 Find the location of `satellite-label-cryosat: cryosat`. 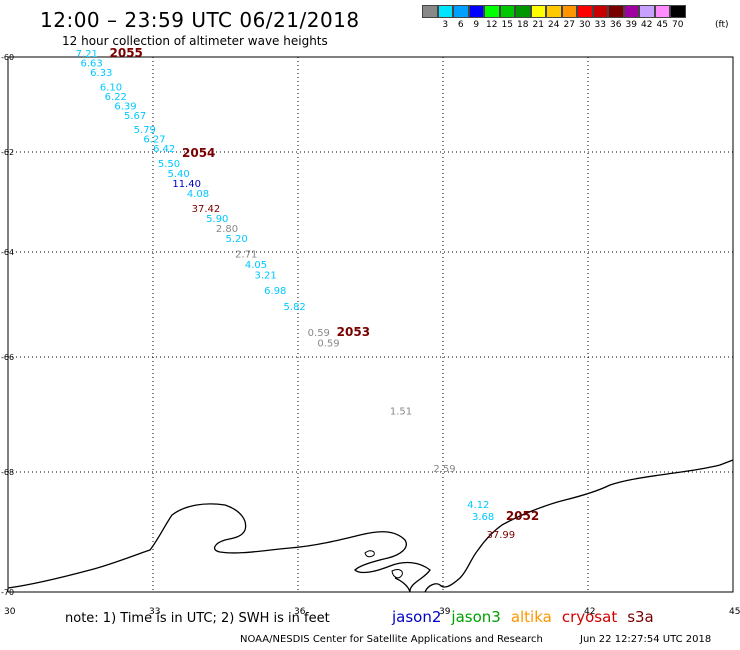

satellite-label-cryosat: cryosat is located at coordinates (589, 617).